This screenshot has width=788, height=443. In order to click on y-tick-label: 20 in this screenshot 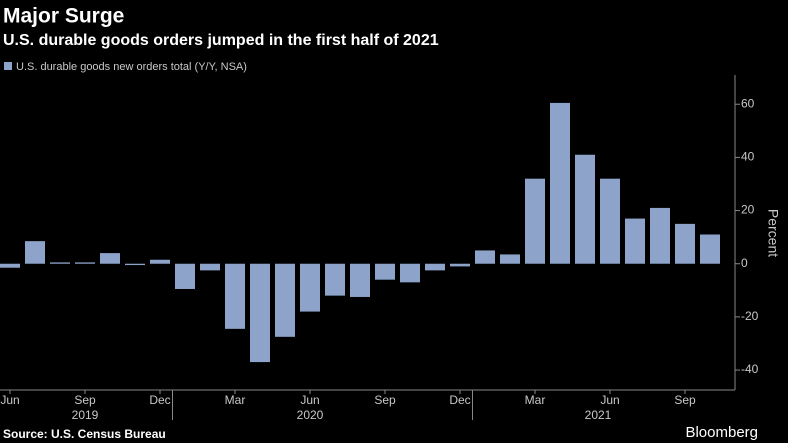, I will do `click(748, 210)`.